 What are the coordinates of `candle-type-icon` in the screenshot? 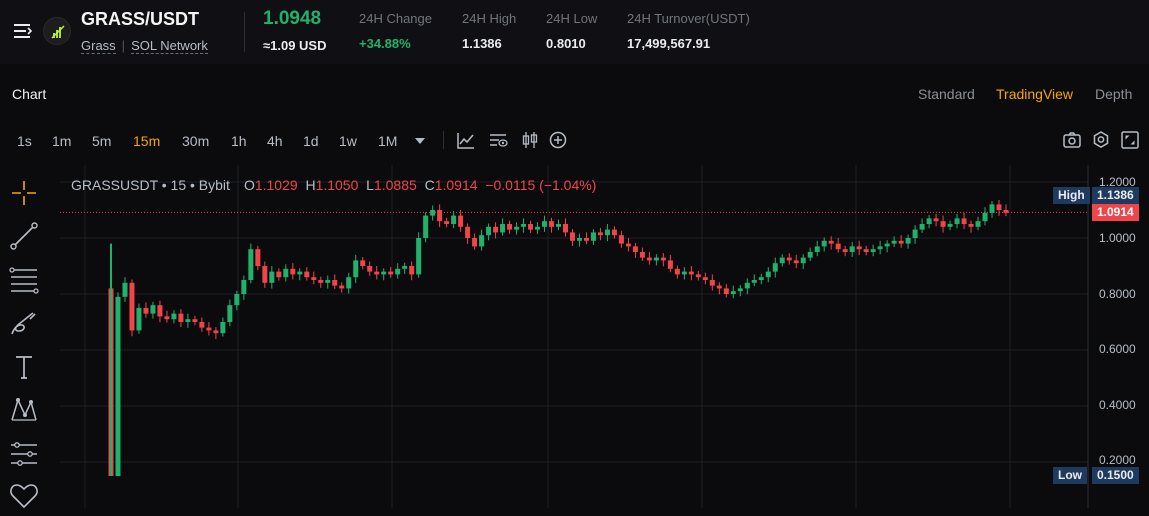 It's located at (530, 140).